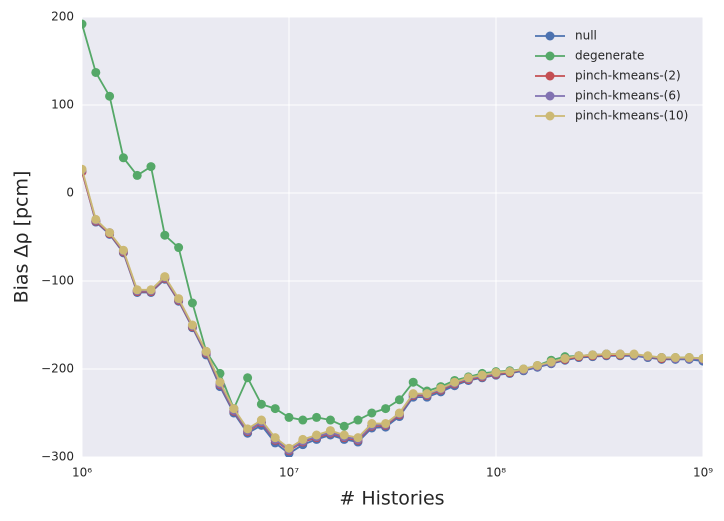 The width and height of the screenshot is (724, 521). Describe the element at coordinates (609, 56) in the screenshot. I see `legend-label: degenerate` at that location.